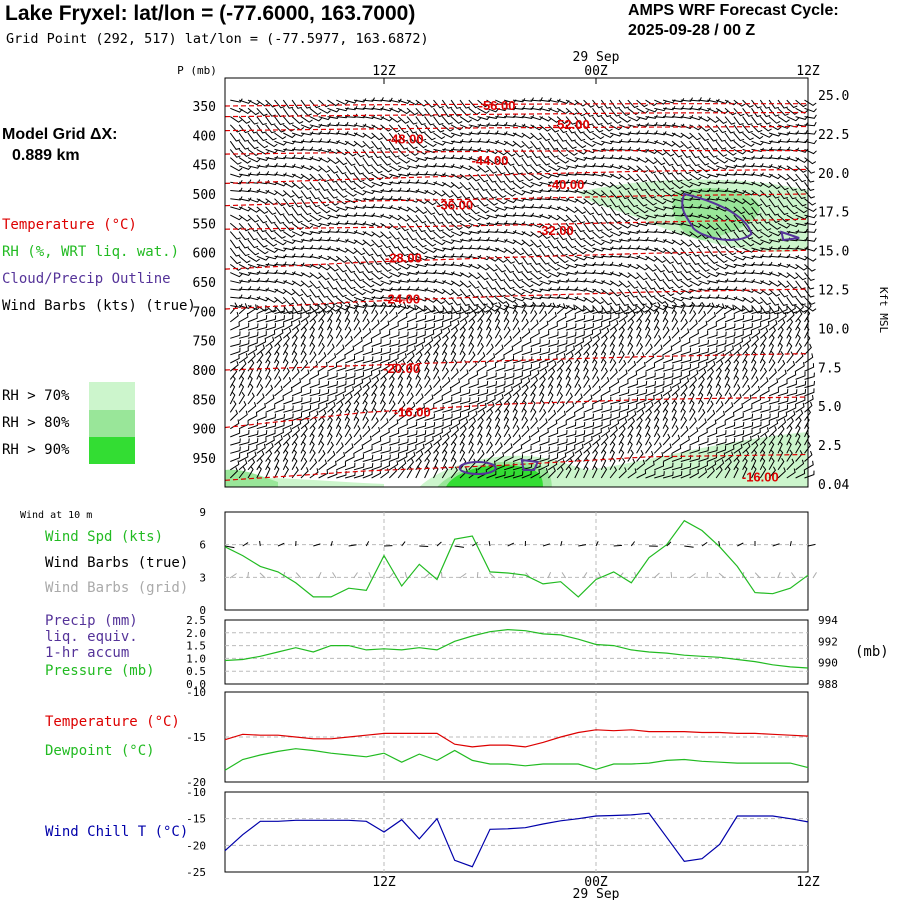  What do you see at coordinates (384, 882) in the screenshot?
I see `time-tick-label-bottom: 12Z` at bounding box center [384, 882].